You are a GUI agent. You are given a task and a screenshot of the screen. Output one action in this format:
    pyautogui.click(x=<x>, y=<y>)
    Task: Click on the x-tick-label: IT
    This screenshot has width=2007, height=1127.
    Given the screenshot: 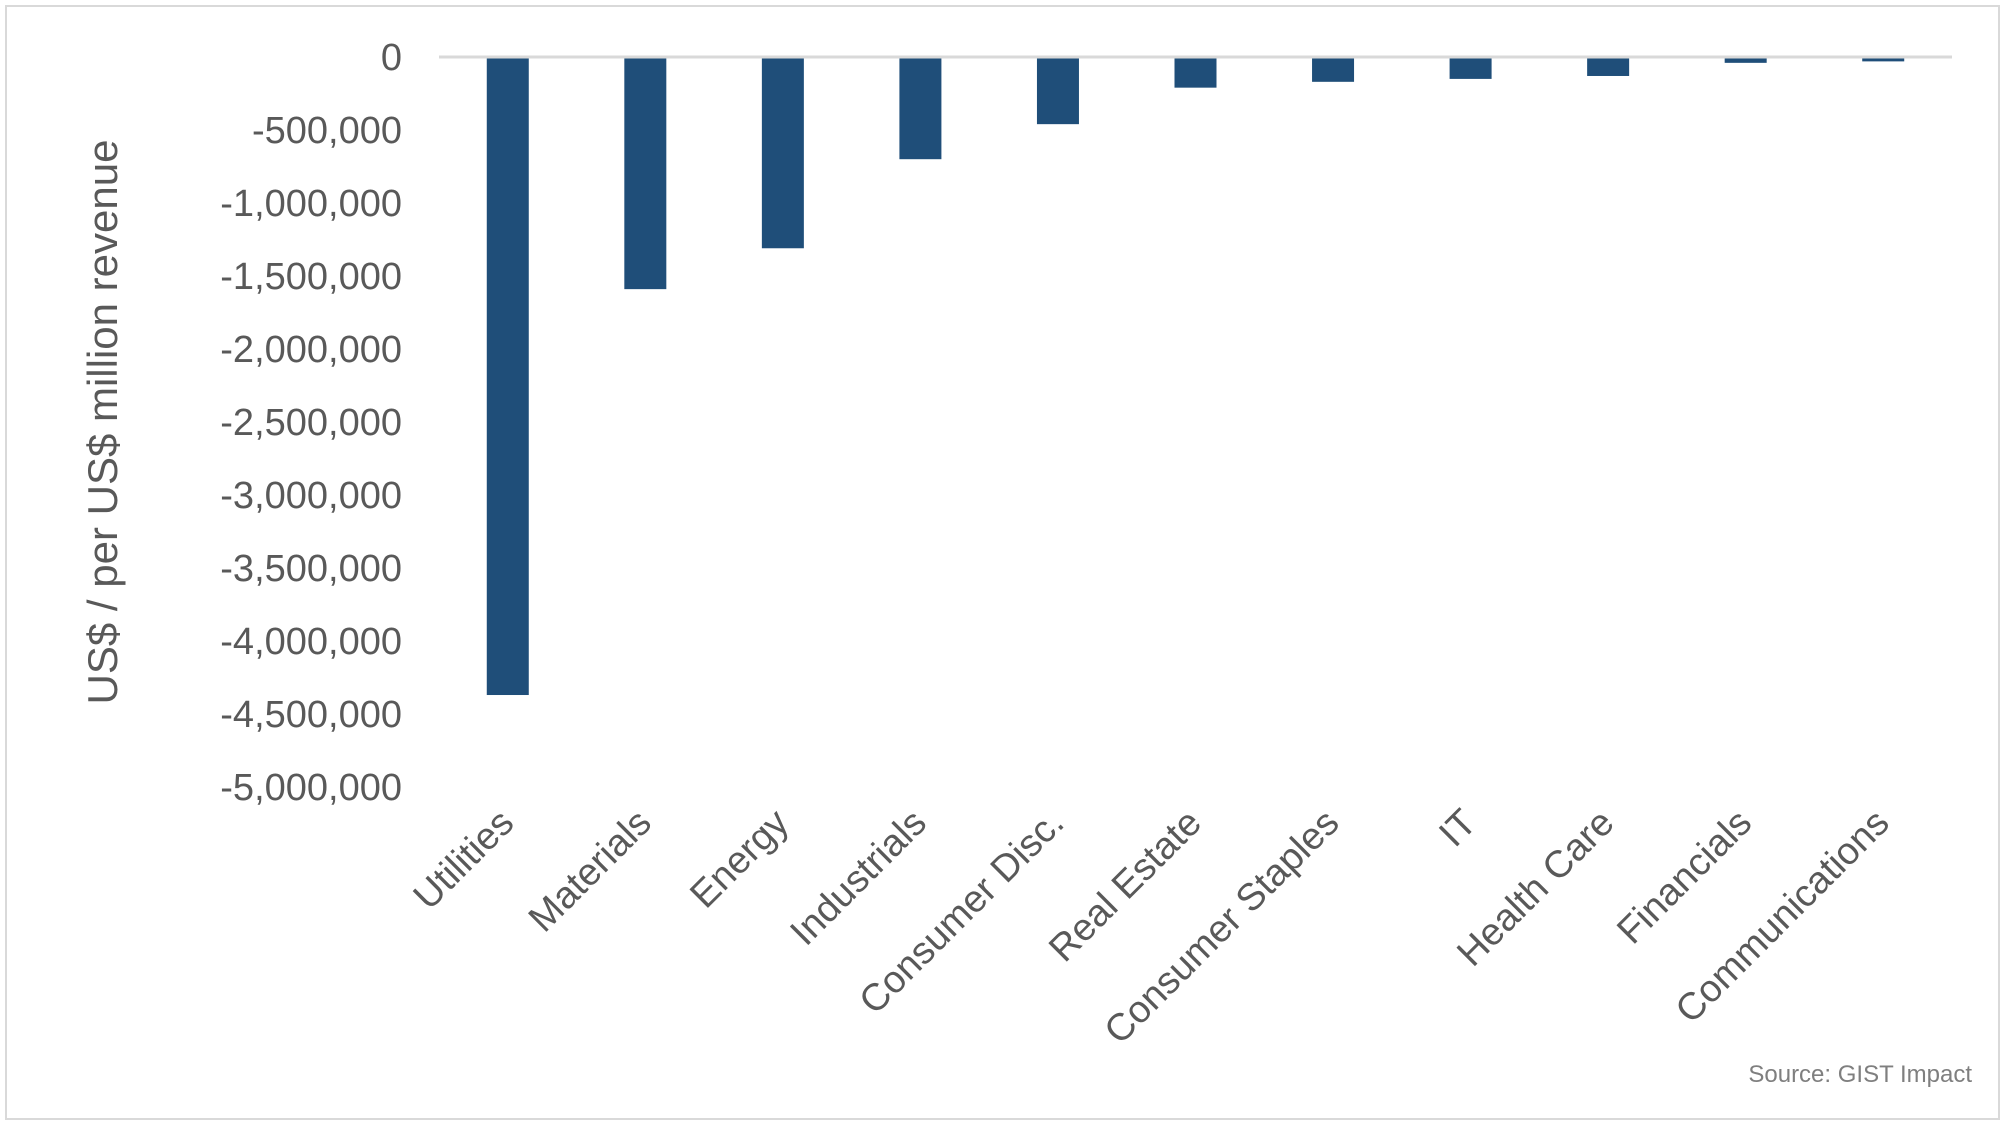 What is the action you would take?
    pyautogui.click(x=1458, y=829)
    